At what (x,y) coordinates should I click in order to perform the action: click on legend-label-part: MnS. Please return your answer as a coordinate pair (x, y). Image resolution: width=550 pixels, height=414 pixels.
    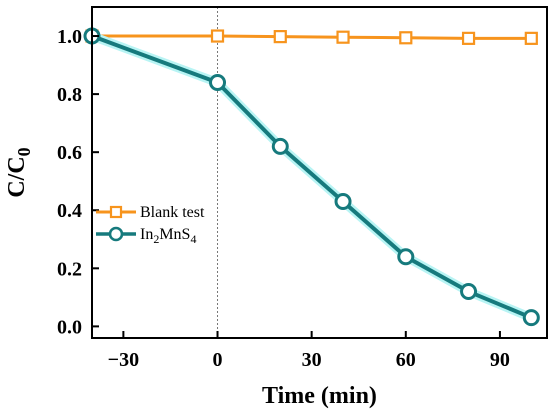
    Looking at the image, I should click on (174, 234).